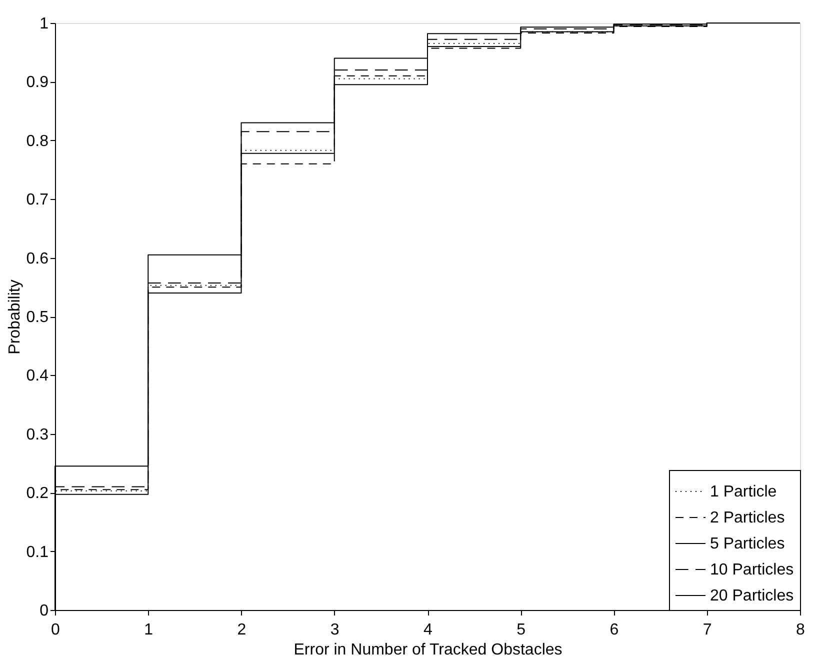 The height and width of the screenshot is (663, 833). I want to click on y-tick-label: 0.5, so click(37, 317).